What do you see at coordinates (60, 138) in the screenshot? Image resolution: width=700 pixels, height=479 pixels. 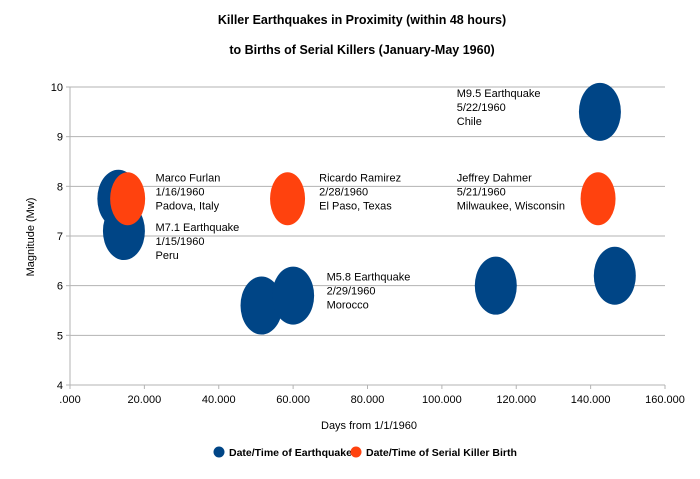 I see `y-tick-label: 9` at bounding box center [60, 138].